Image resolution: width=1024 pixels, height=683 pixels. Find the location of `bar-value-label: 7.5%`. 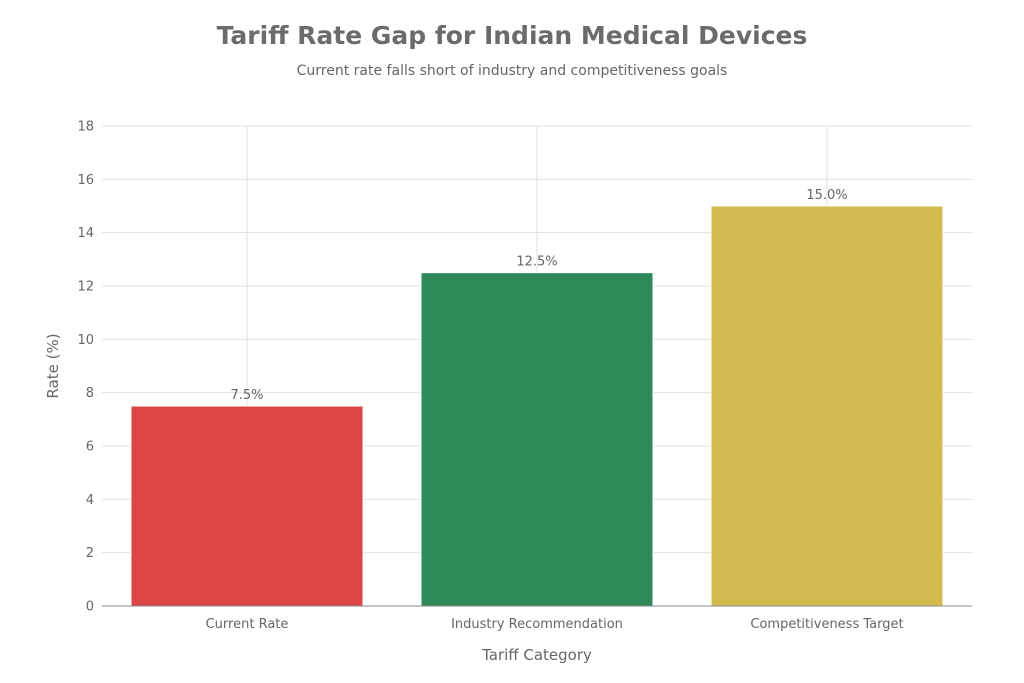

bar-value-label: 7.5% is located at coordinates (246, 395).